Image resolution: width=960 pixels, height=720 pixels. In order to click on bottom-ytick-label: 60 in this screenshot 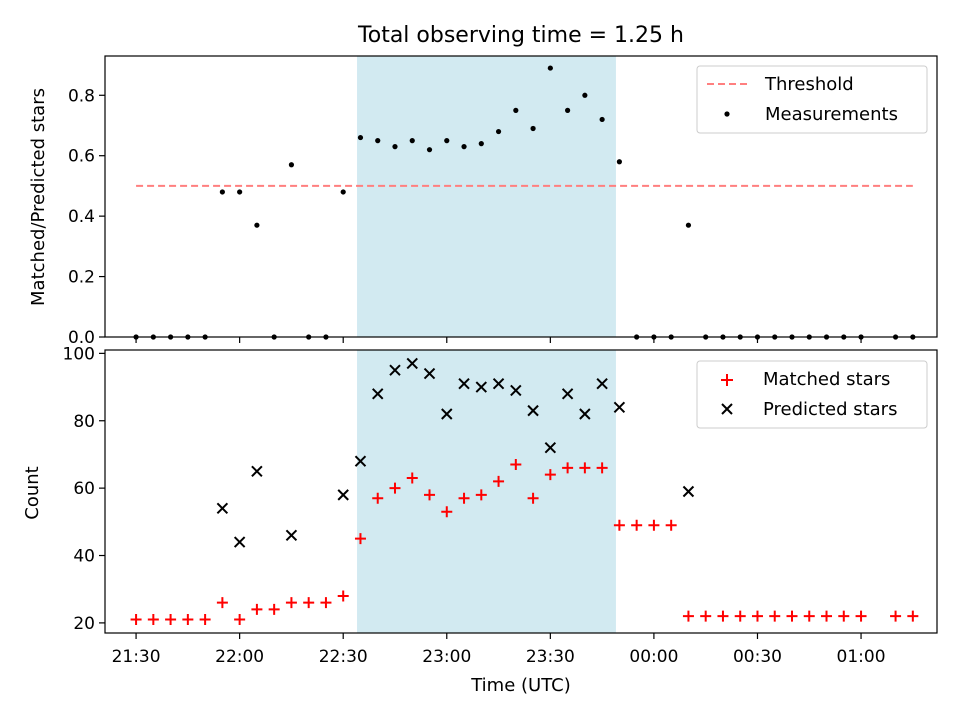, I will do `click(84, 489)`.